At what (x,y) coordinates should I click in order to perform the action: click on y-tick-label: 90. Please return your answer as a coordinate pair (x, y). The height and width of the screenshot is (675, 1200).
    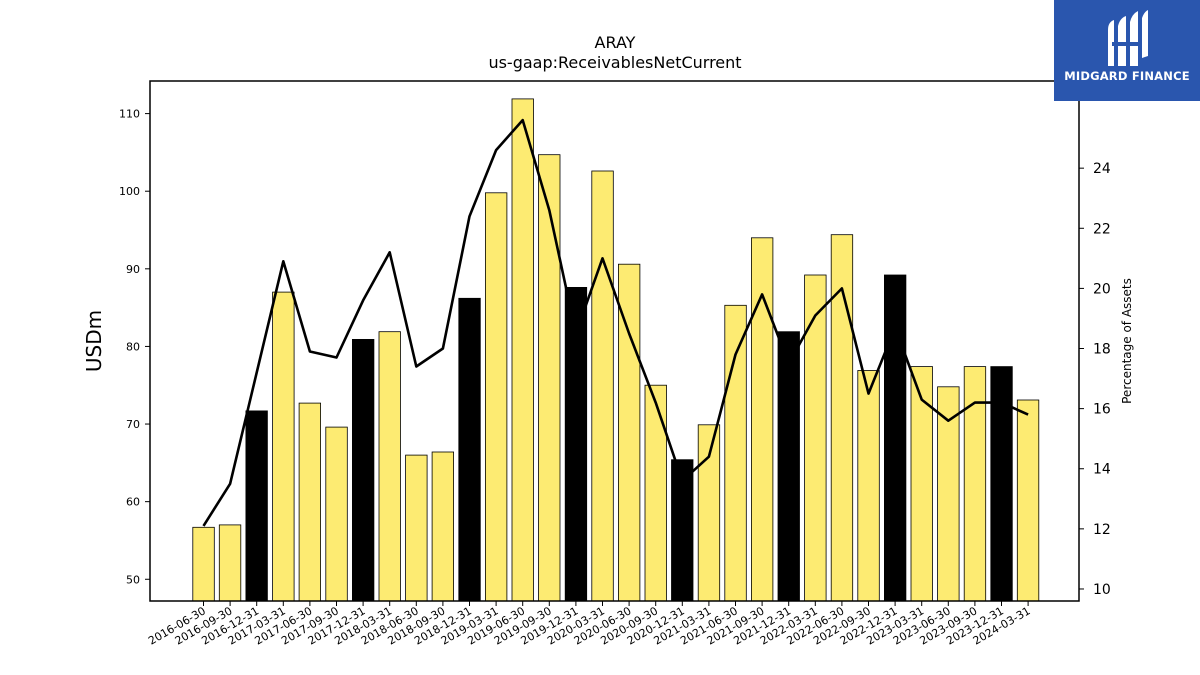
    Looking at the image, I should click on (133, 269).